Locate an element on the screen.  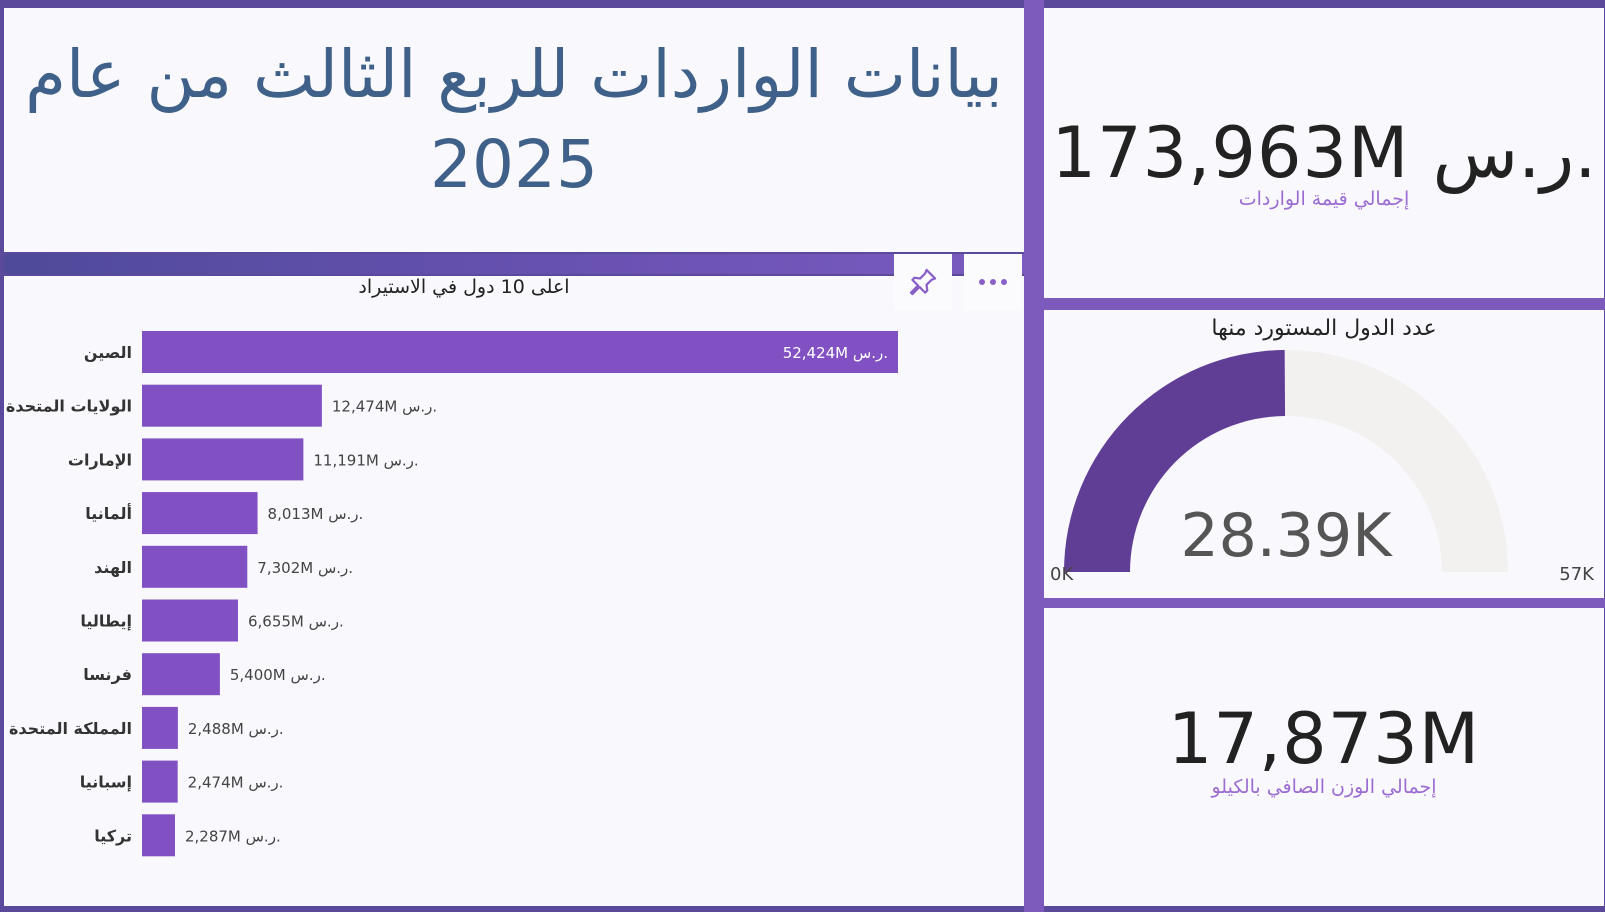
total-net-weight-card: 17,873M إجمالي الوزن الصافي بالكيلو is located at coordinates (1324, 757).